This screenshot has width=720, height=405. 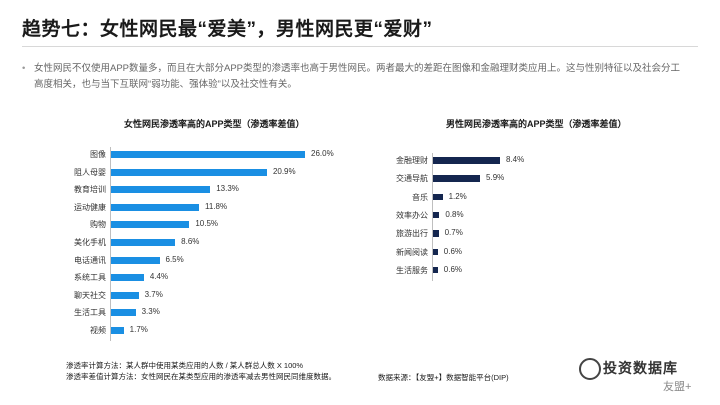 I want to click on category-label: 聊天社交, so click(x=90, y=295).